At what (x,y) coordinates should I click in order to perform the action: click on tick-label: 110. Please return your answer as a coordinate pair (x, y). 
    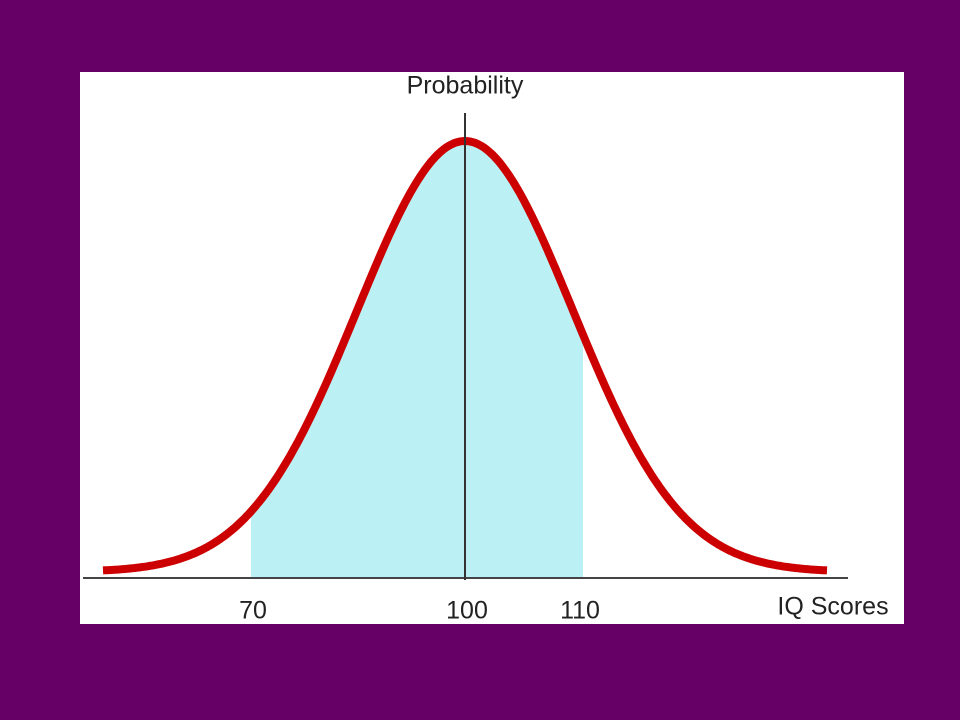
    Looking at the image, I should click on (580, 611).